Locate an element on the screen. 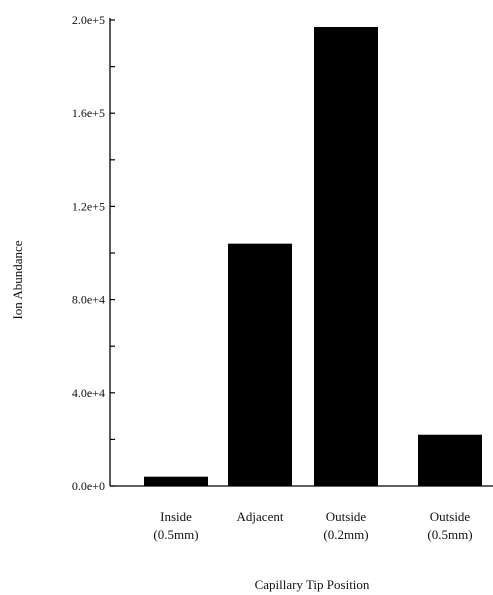 This screenshot has height=595, width=493. y-tick-label: 1.2e+5 is located at coordinates (88, 206).